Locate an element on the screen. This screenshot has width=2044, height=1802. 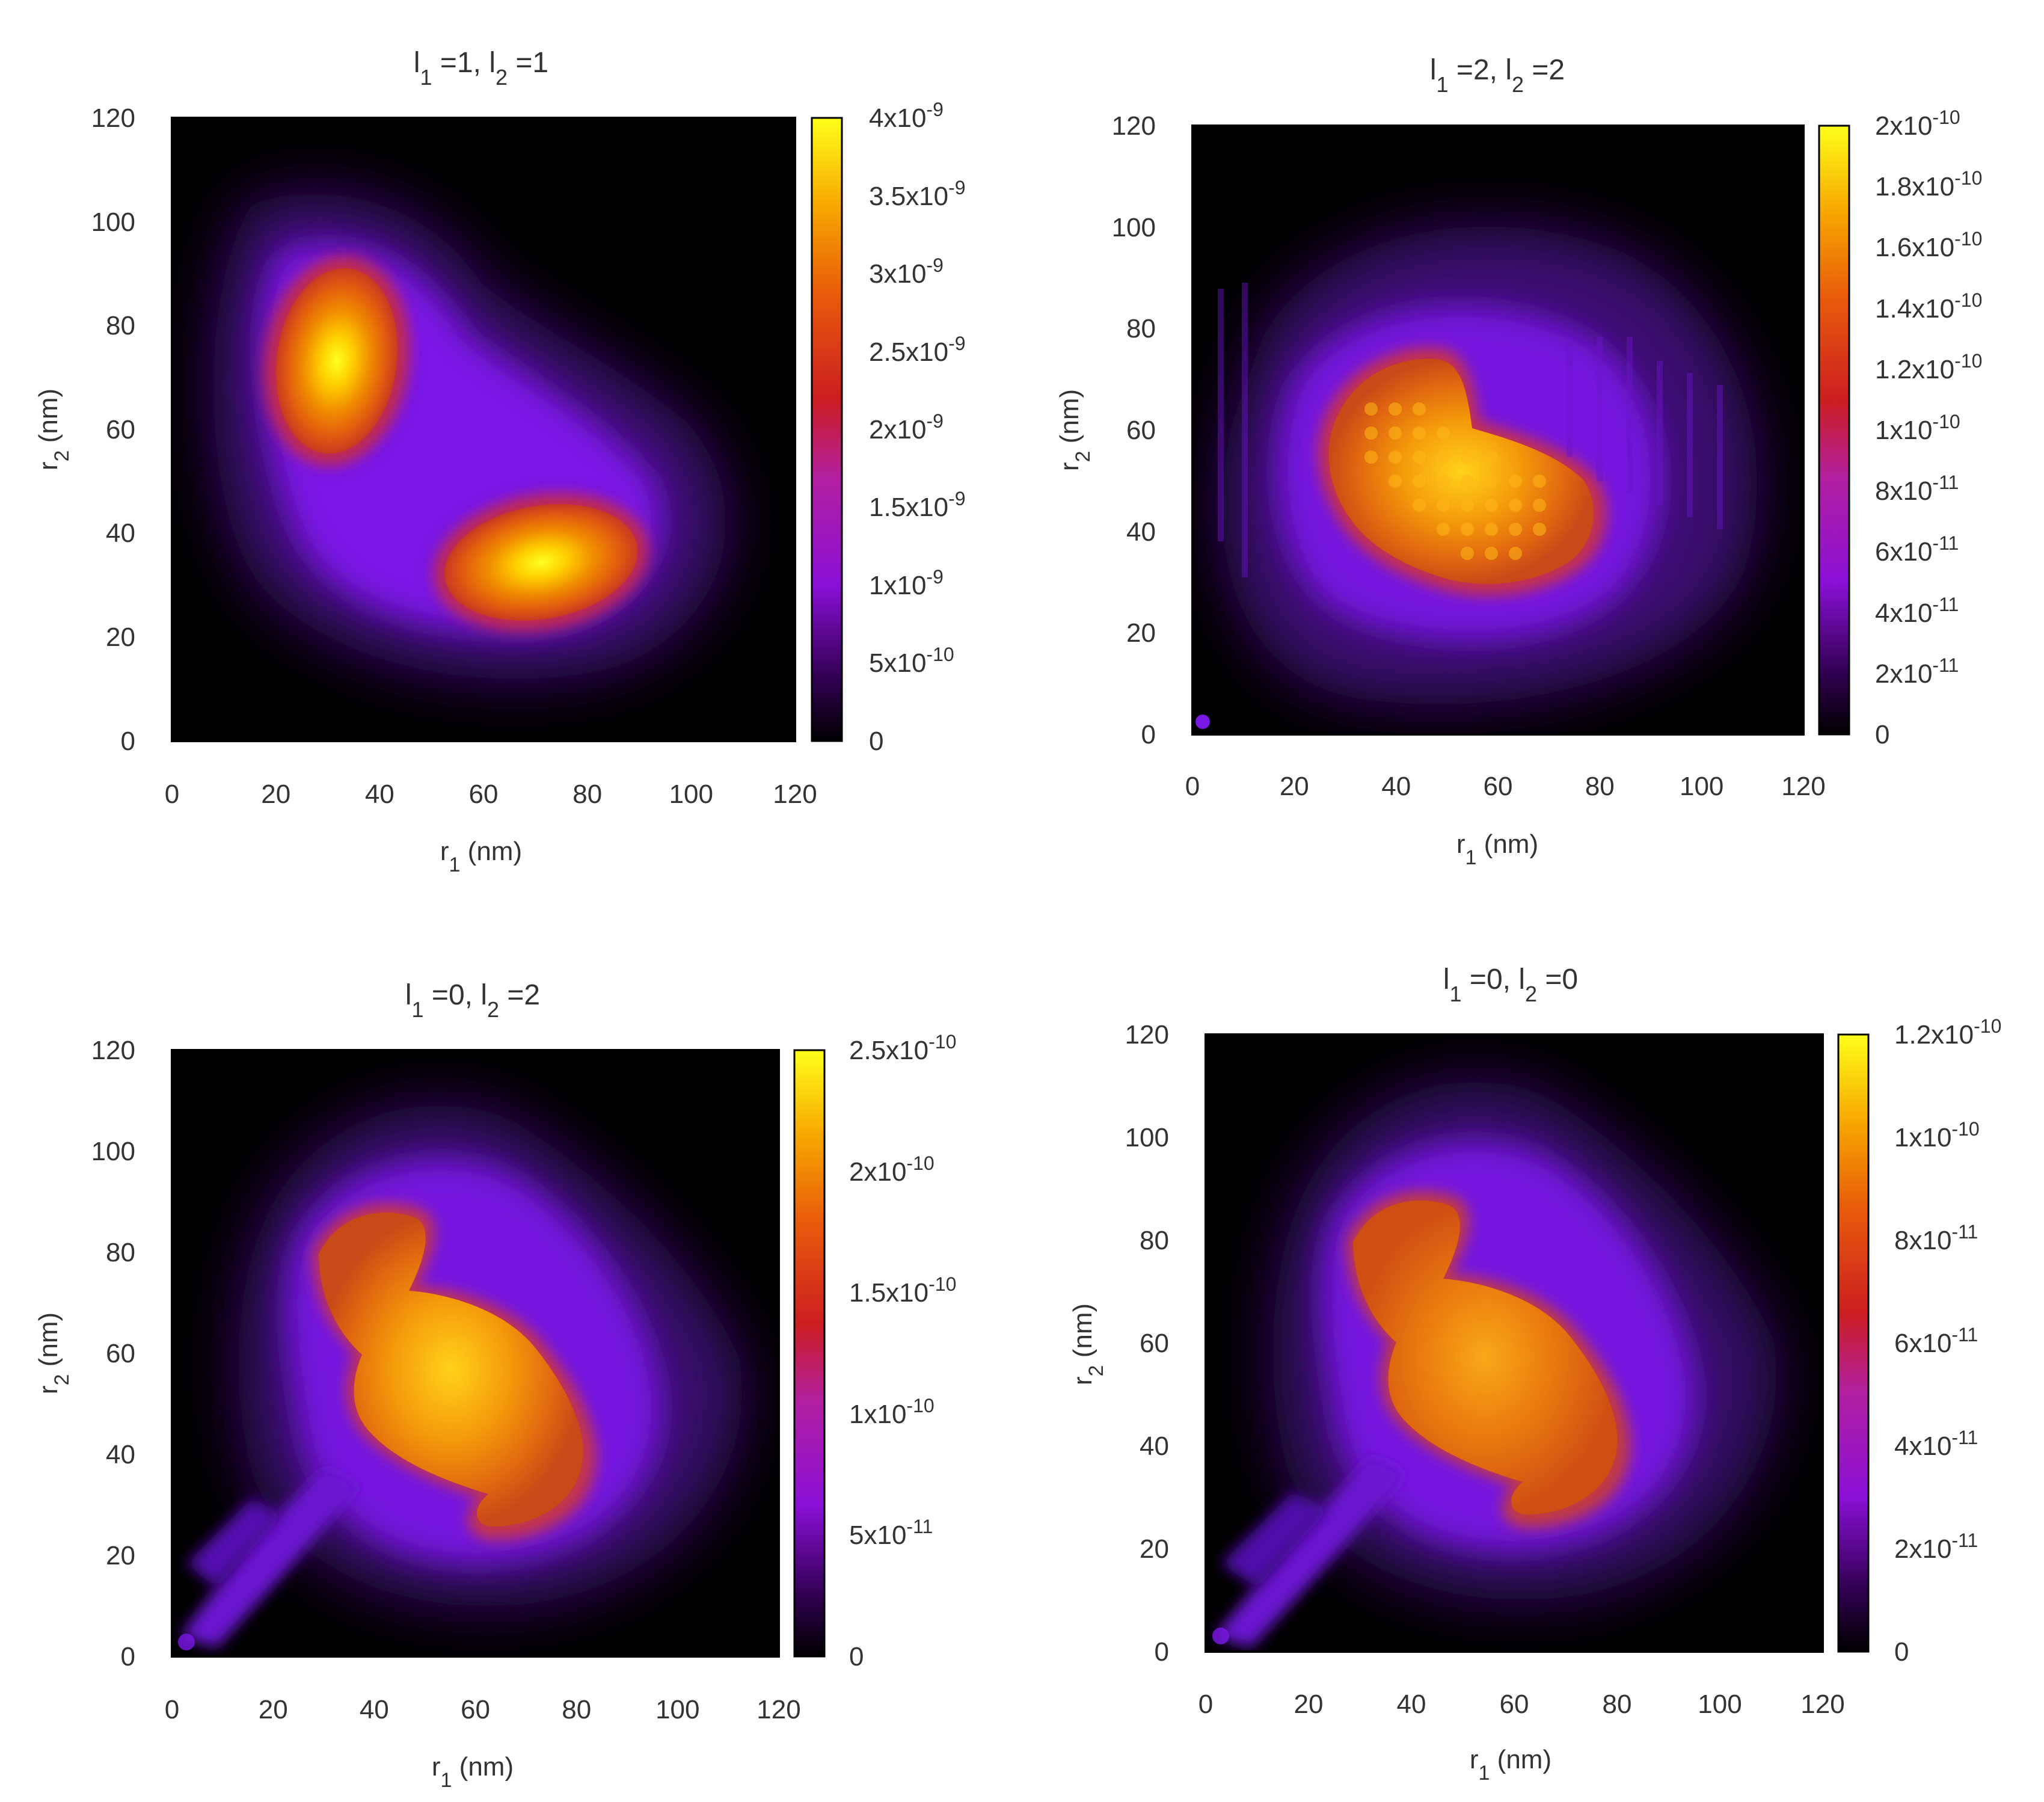
panel-2-title: l1 =2, l2 =2 is located at coordinates (1497, 75).